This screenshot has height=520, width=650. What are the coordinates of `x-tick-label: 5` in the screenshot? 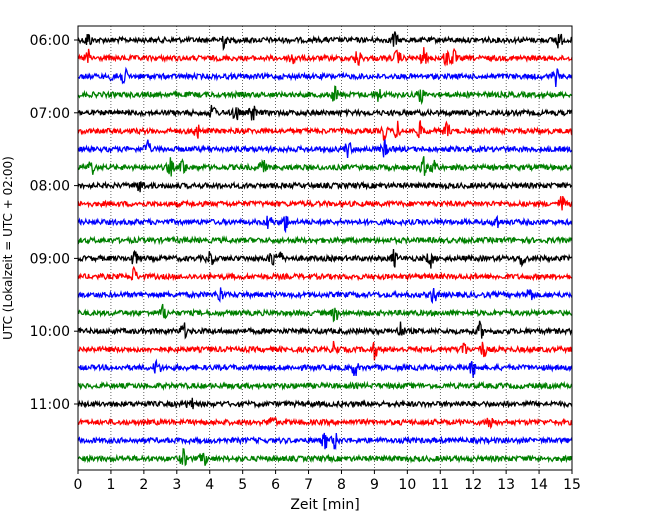 It's located at (242, 485).